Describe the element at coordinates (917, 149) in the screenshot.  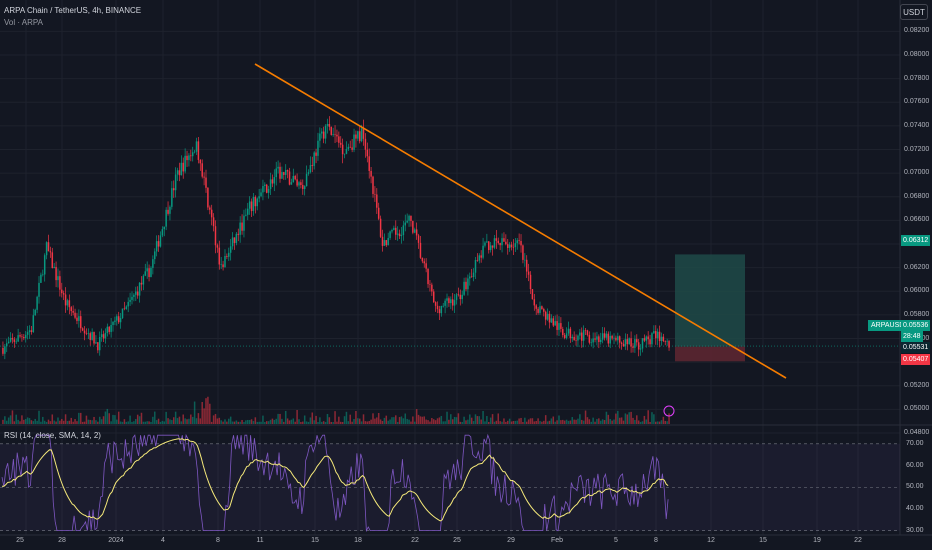
I see `price-tick: 0.07200` at that location.